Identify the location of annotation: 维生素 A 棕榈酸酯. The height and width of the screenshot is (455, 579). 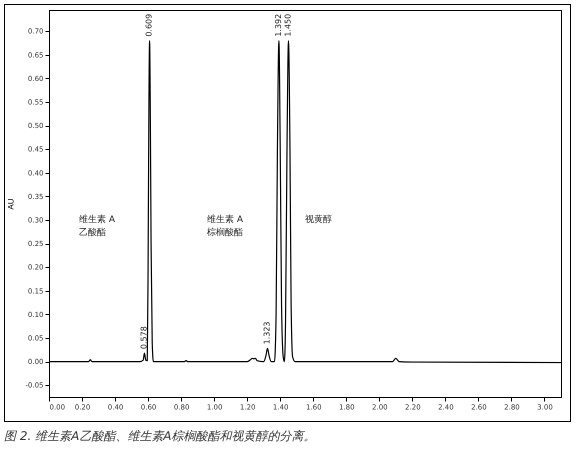
(225, 226).